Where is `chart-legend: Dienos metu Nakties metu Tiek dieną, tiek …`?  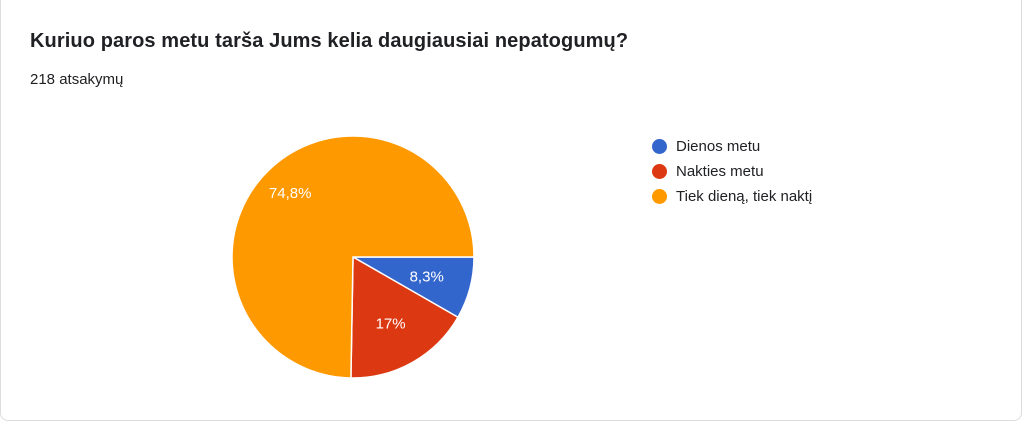
chart-legend: Dienos metu Nakties metu Tiek dieną, tiek … is located at coordinates (732, 171).